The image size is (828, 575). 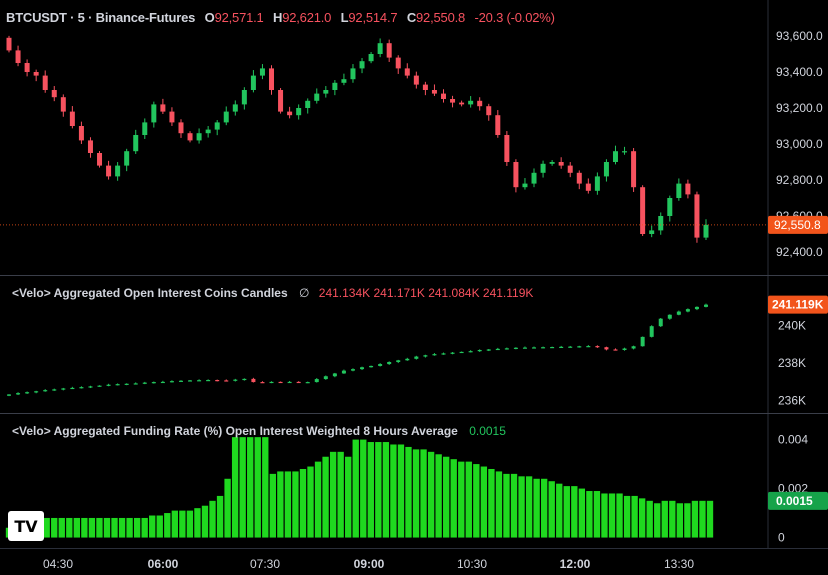 What do you see at coordinates (792, 326) in the screenshot?
I see `oi-axis-tick: 240K` at bounding box center [792, 326].